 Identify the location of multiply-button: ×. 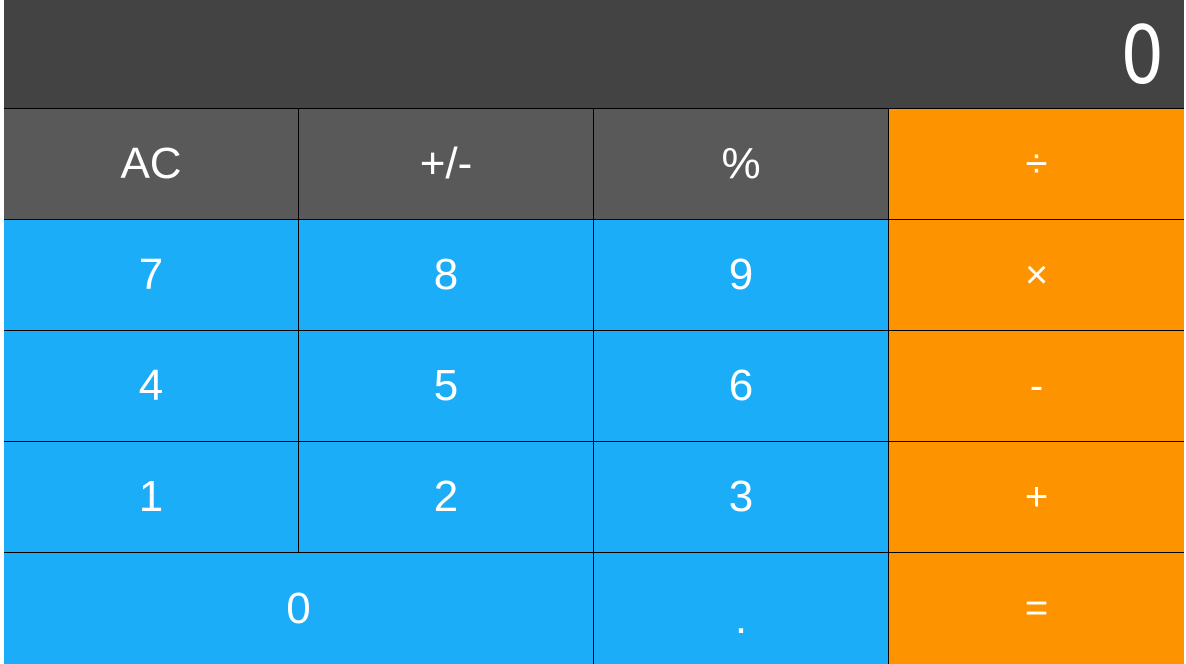
(1036, 275).